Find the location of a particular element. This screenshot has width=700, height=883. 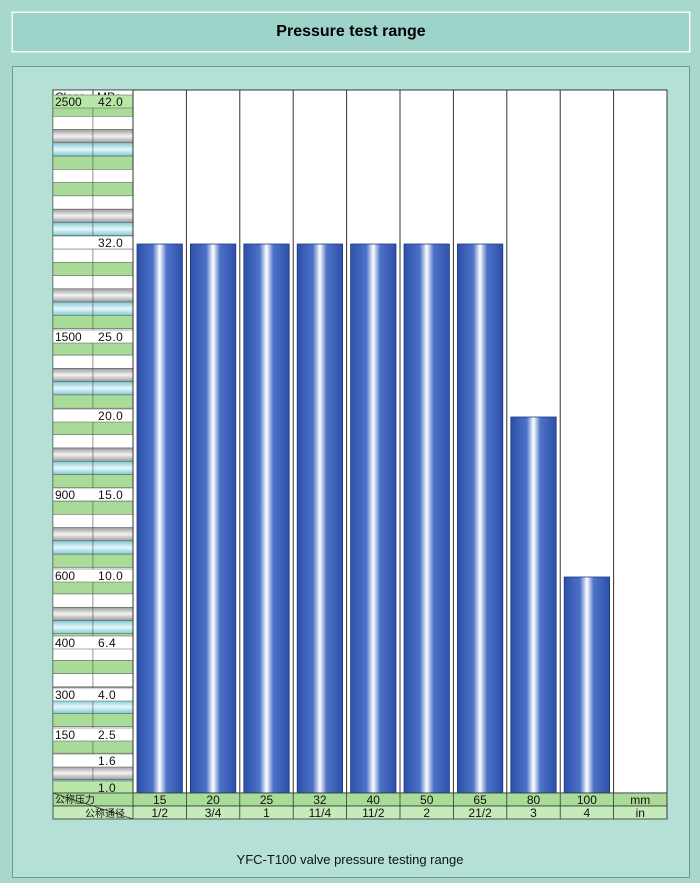

unit-mm-label: mm is located at coordinates (640, 800).